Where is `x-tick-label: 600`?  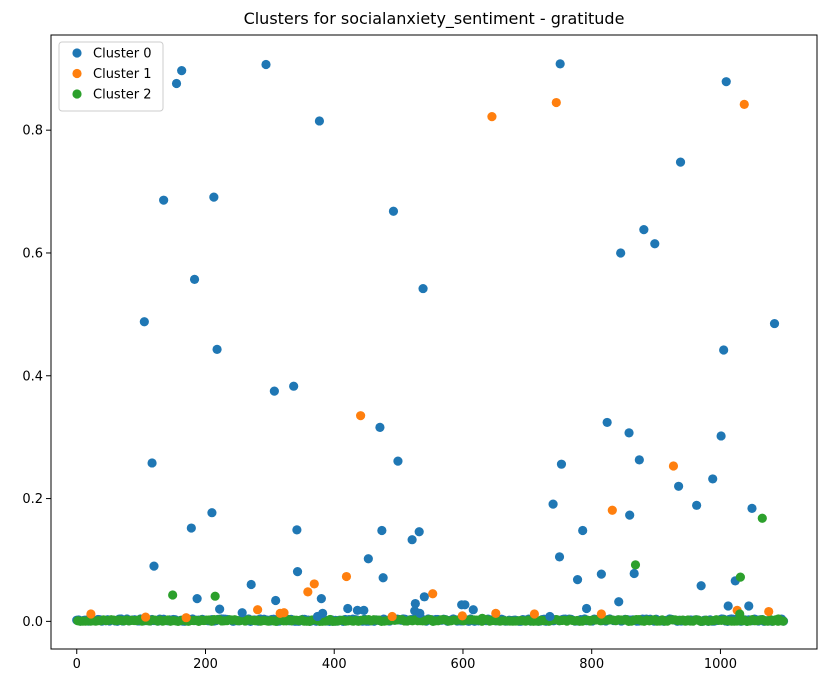
x-tick-label: 600 is located at coordinates (463, 664).